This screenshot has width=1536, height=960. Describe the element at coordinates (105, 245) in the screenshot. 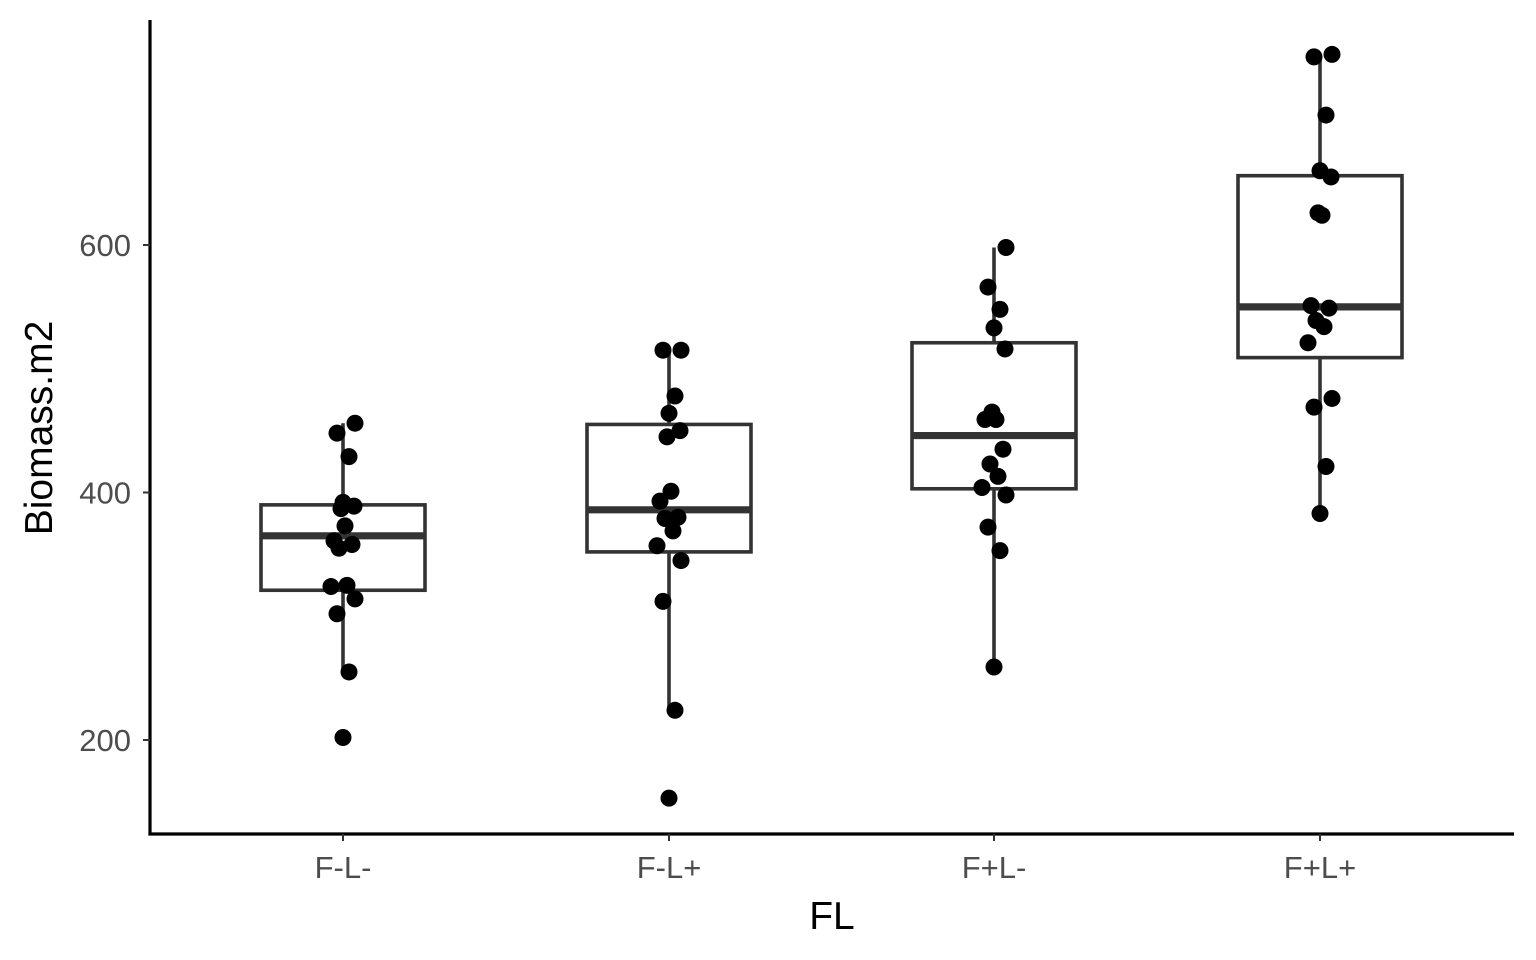

I see `y-tick-label: 600` at that location.